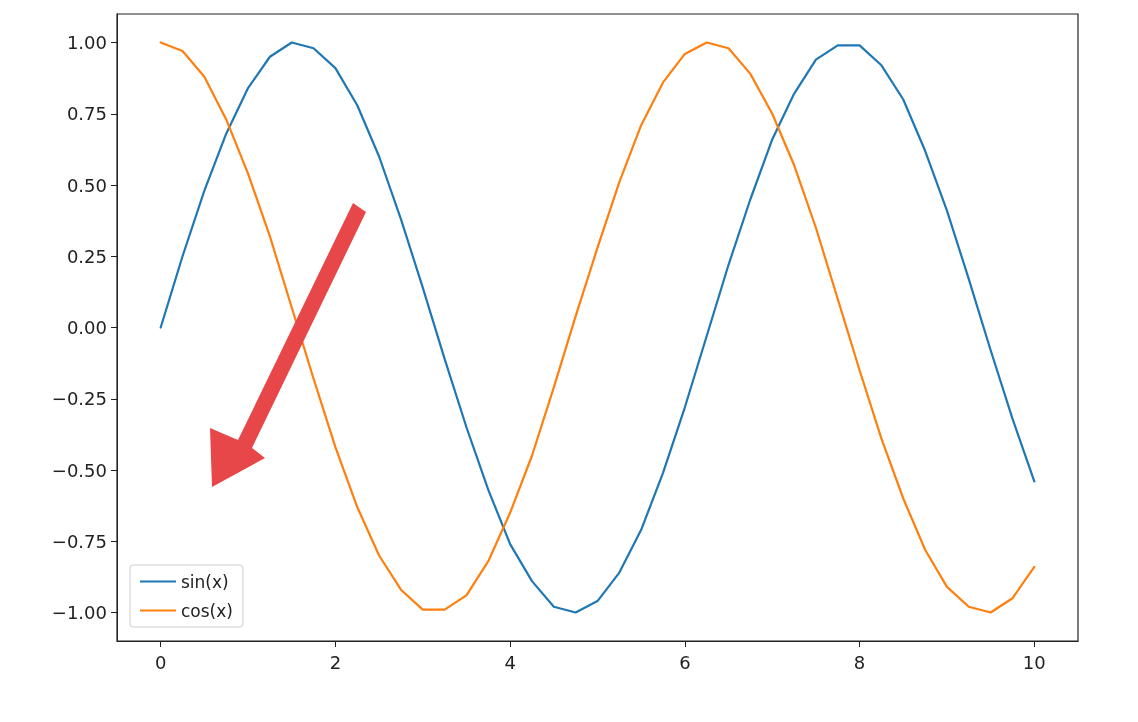 Image resolution: width=1138 pixels, height=722 pixels. I want to click on y-tick-label: −0.25, so click(79, 399).